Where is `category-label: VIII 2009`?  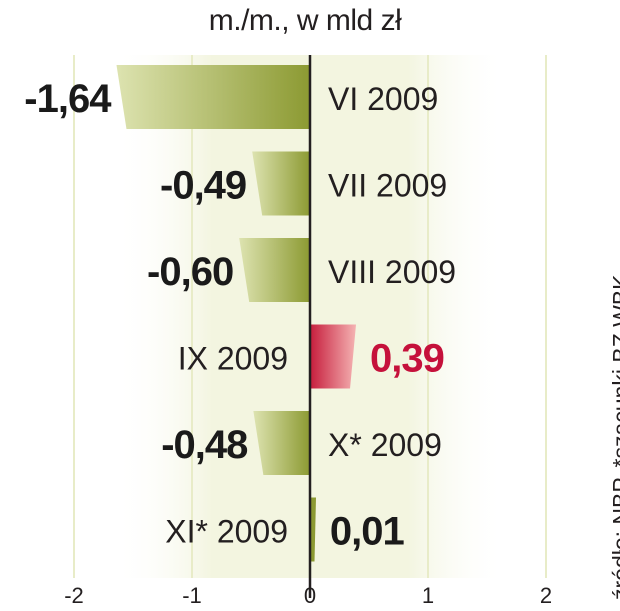
category-label: VIII 2009 is located at coordinates (392, 272).